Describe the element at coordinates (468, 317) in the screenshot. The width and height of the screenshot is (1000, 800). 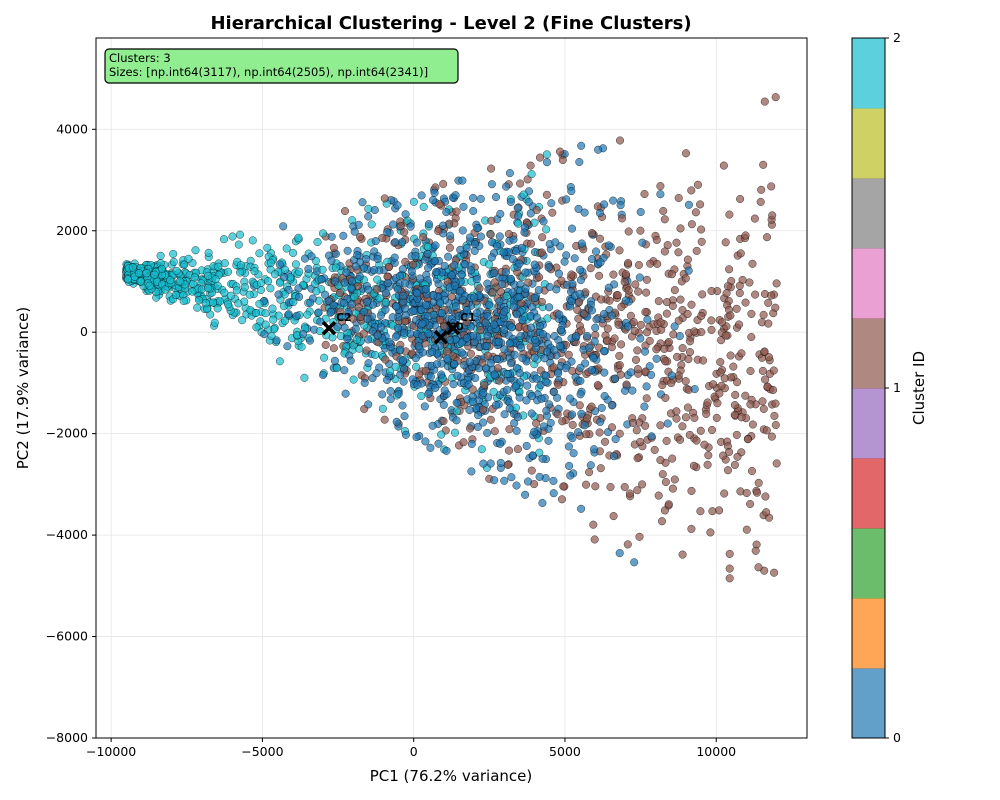
I see `centroid-label: C1` at that location.